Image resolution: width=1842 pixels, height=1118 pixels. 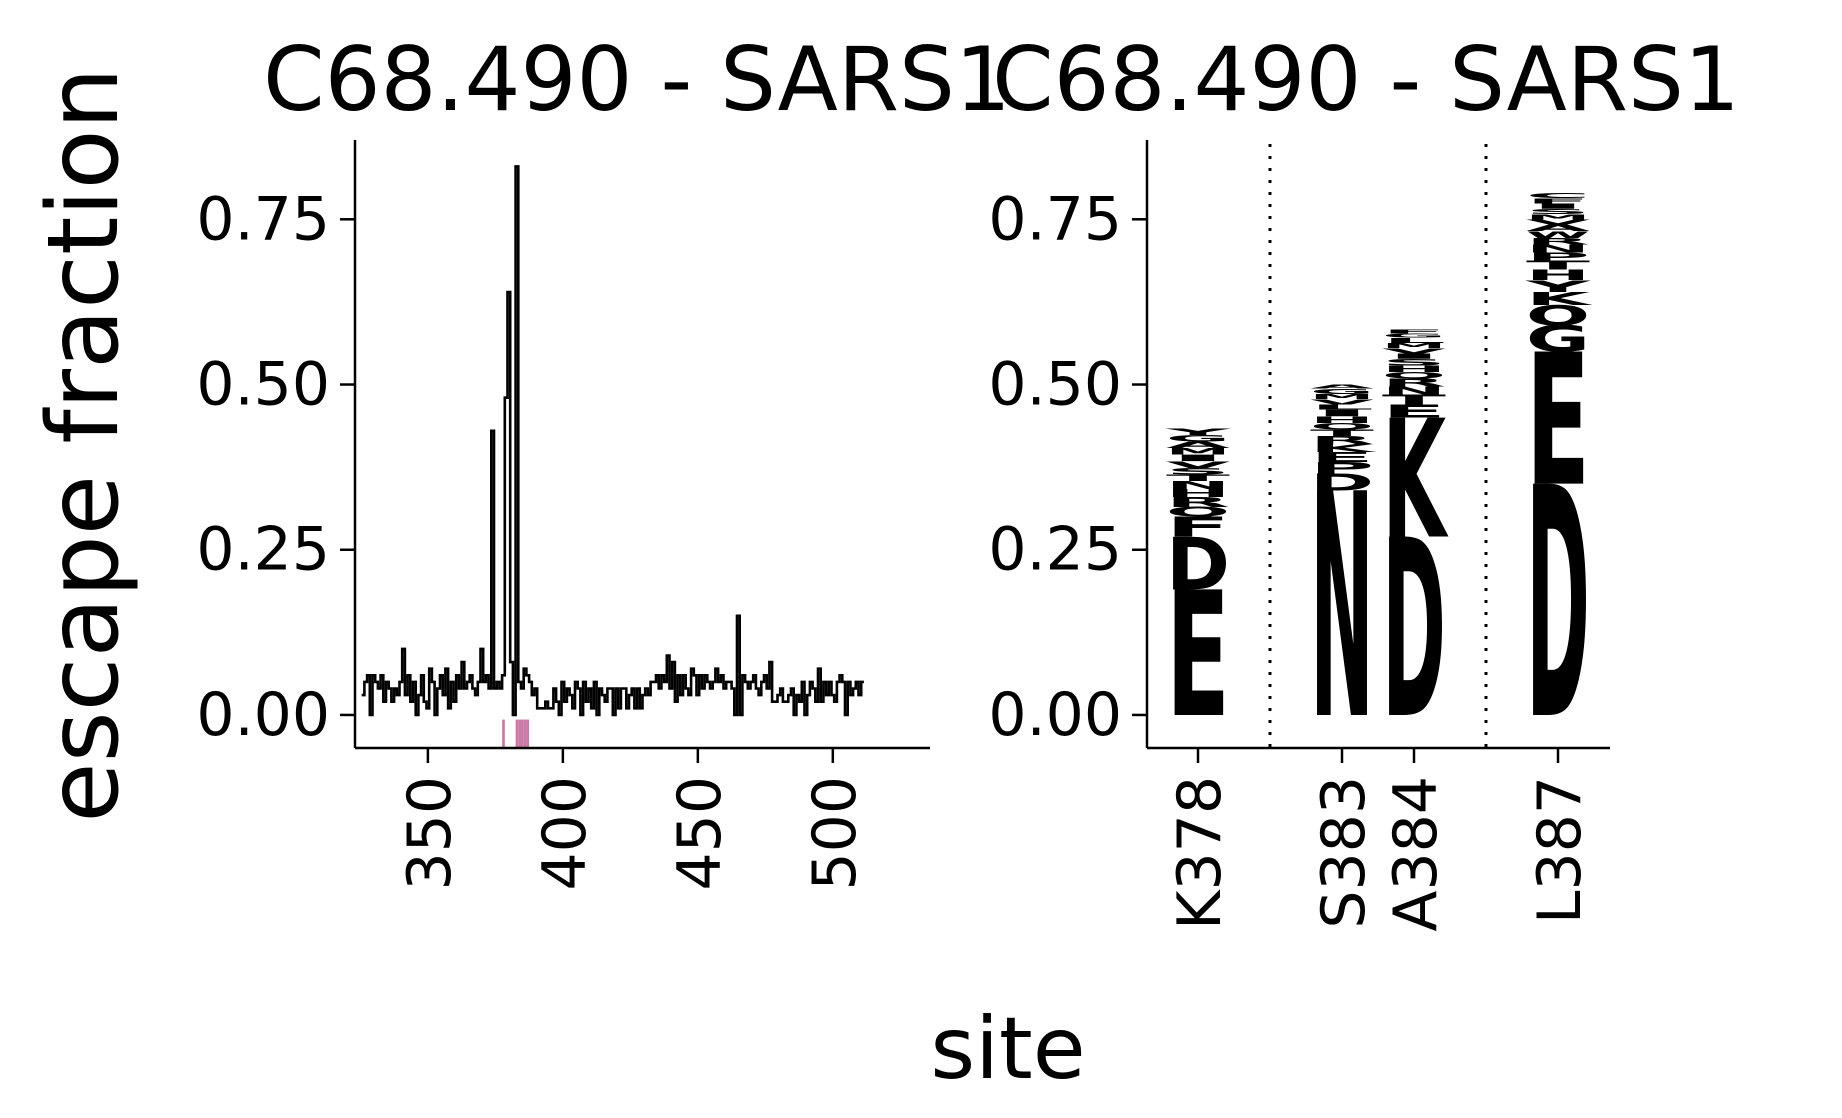 What do you see at coordinates (263, 219) in the screenshot?
I see `y-tick-label: 0.75` at bounding box center [263, 219].